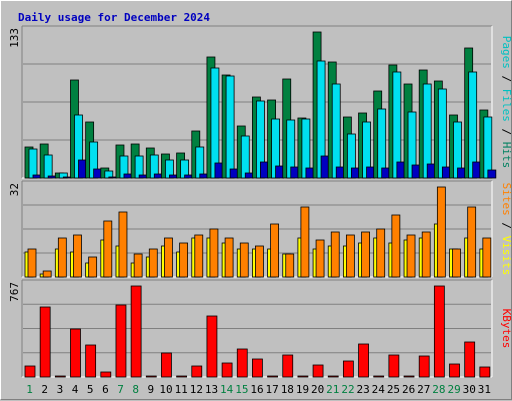 This screenshot has height=401, width=512. I want to click on day-label: 7, so click(120, 389).